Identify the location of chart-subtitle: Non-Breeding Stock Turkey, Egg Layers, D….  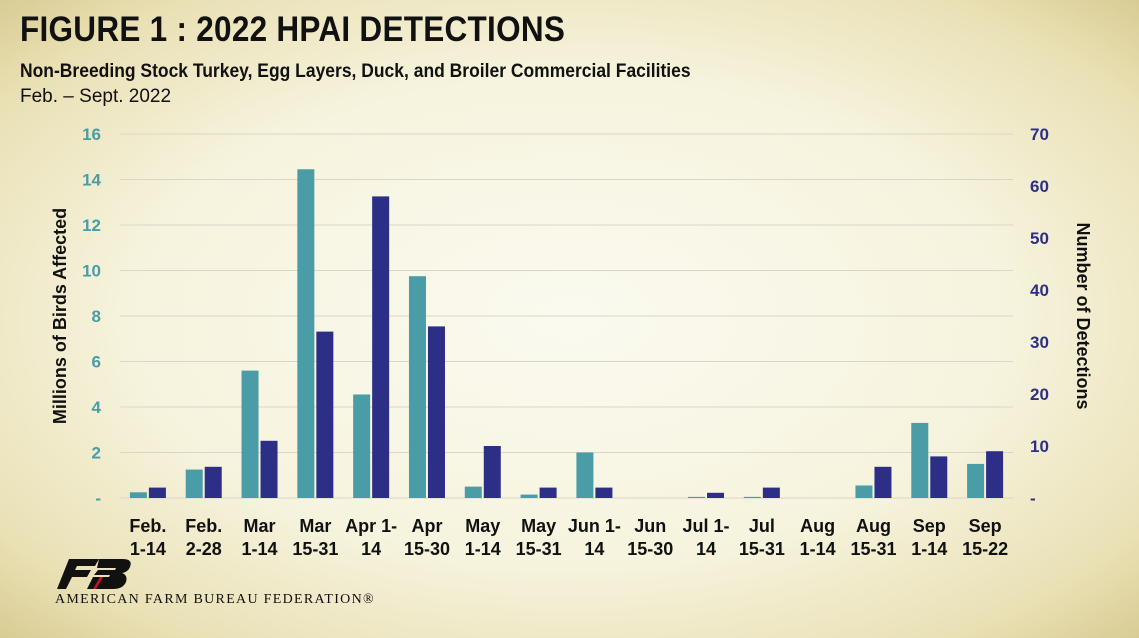
(355, 71).